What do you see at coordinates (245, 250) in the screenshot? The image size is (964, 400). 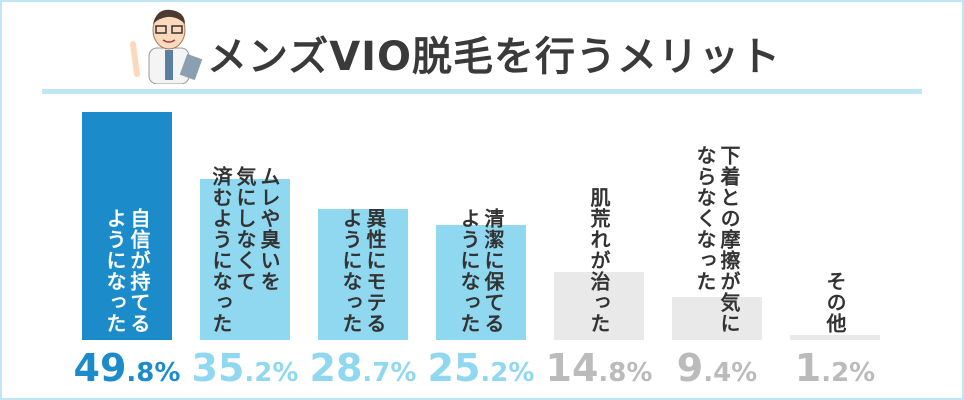 I see `category-label: ムレや臭いを 気にしなくて 済むようになった` at bounding box center [245, 250].